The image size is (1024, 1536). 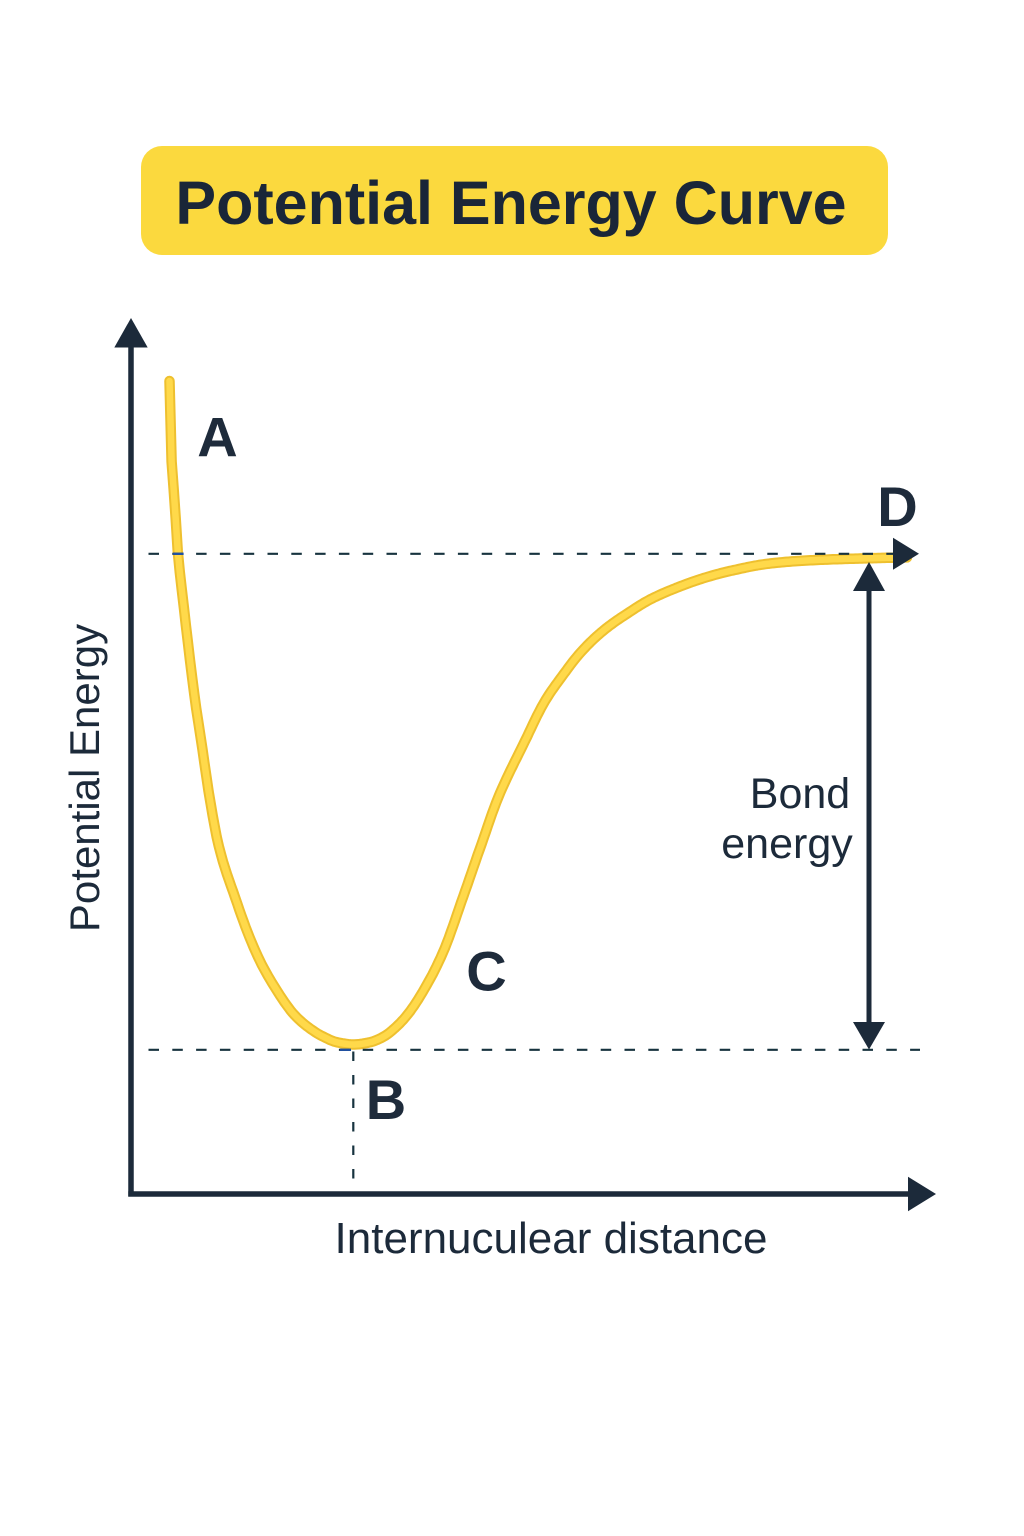 I want to click on svg-text: Bond, so click(x=800, y=794).